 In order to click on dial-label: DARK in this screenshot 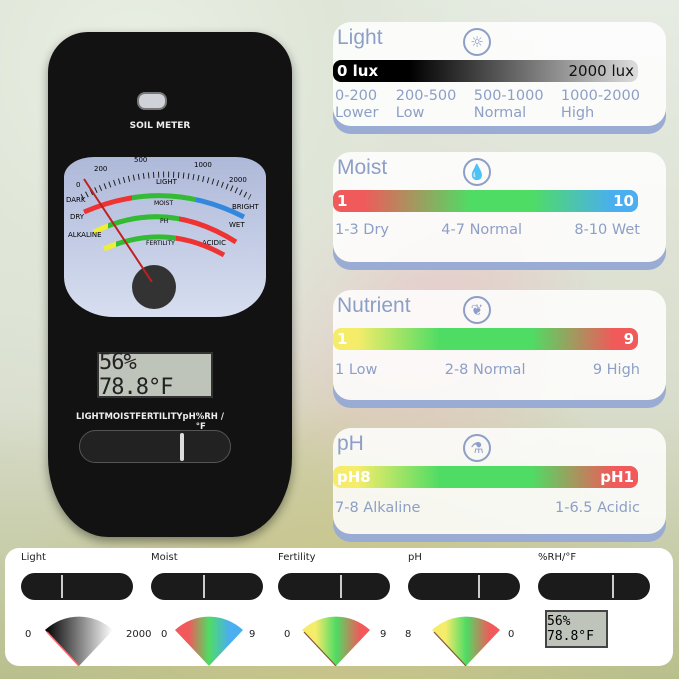, I will do `click(76, 200)`.